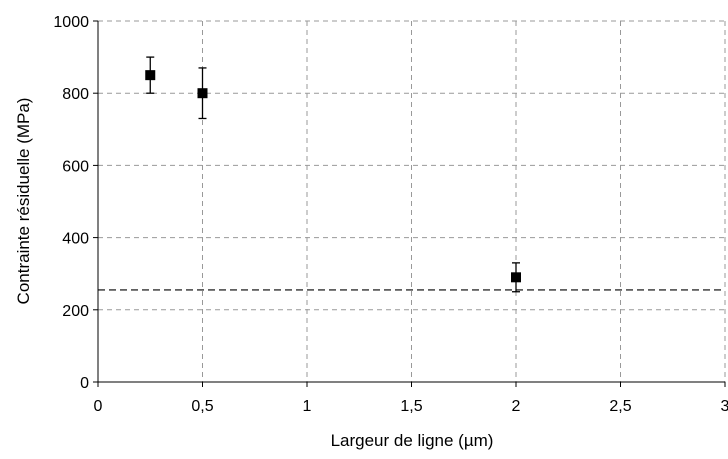 The height and width of the screenshot is (459, 728). What do you see at coordinates (202, 406) in the screenshot?
I see `x-tick-label-1: 0,5` at bounding box center [202, 406].